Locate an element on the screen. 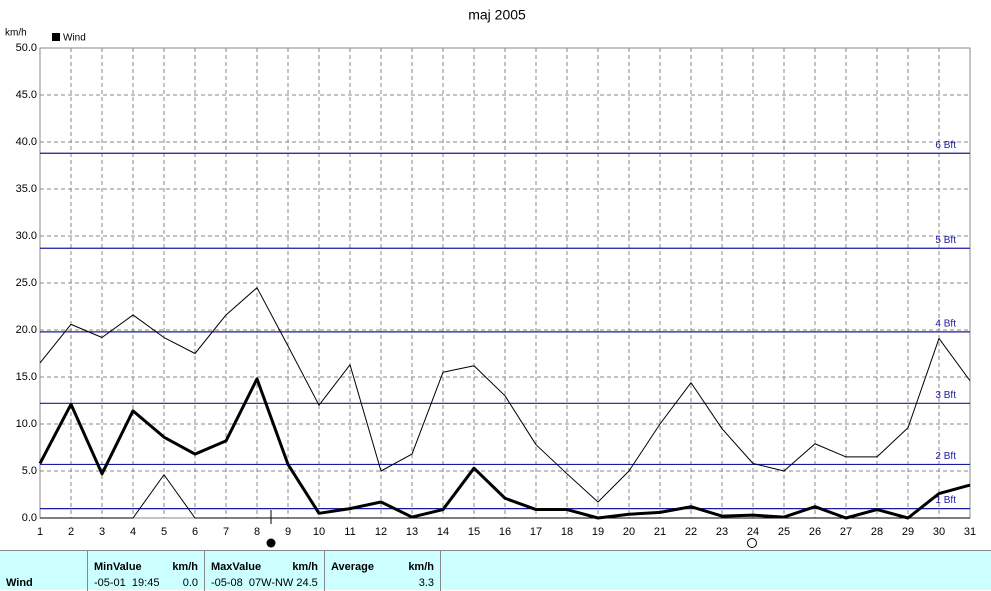 The width and height of the screenshot is (991, 591). max-title: MaxValue is located at coordinates (236, 567).